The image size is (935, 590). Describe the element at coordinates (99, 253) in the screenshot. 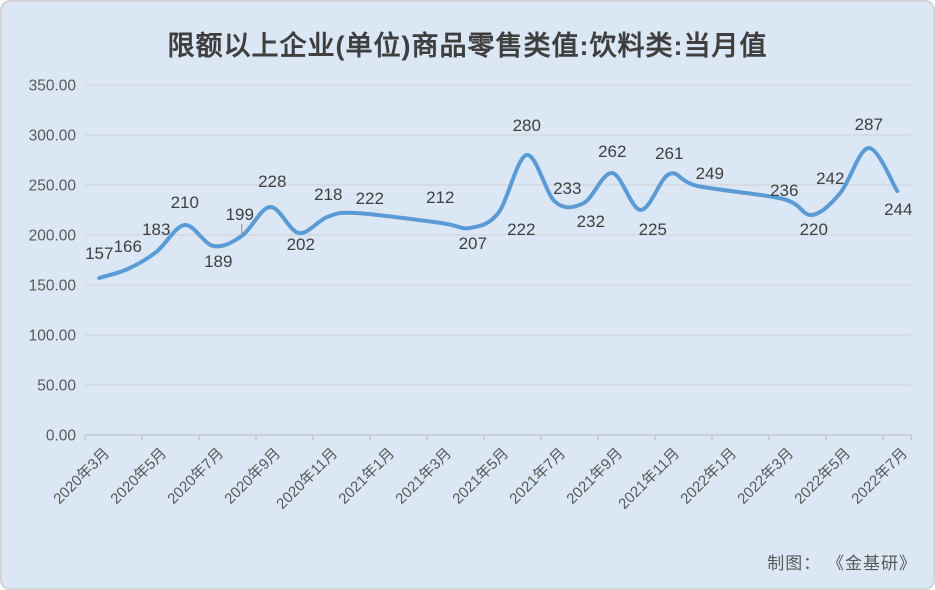

I see `data-label: 157` at that location.